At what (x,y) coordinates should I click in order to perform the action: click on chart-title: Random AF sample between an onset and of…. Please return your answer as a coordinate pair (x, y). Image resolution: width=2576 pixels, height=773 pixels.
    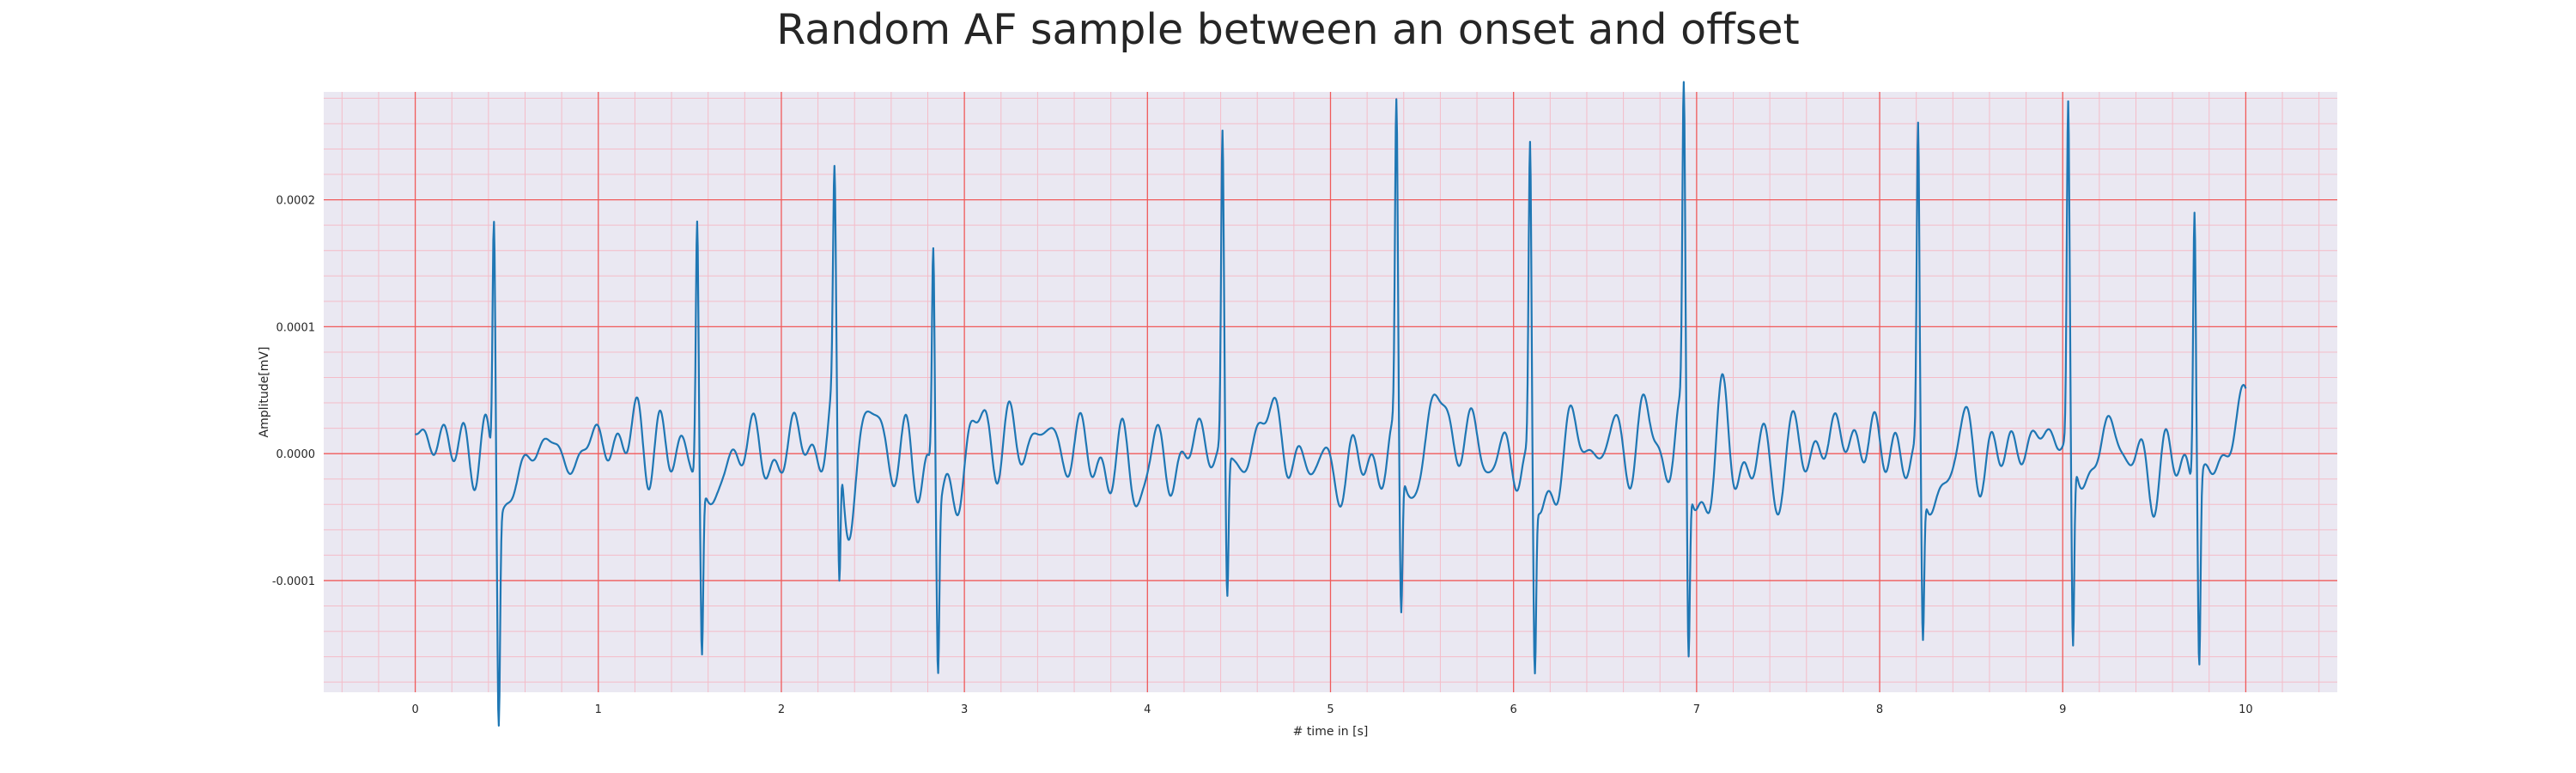
    Looking at the image, I should click on (1288, 30).